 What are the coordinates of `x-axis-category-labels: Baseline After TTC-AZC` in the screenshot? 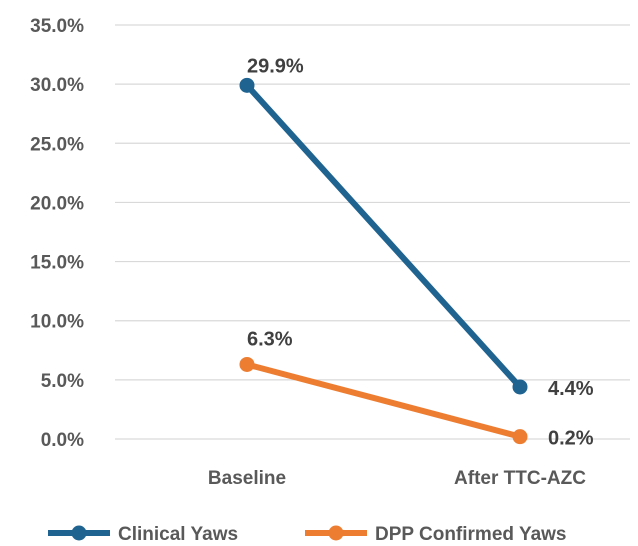 It's located at (397, 478).